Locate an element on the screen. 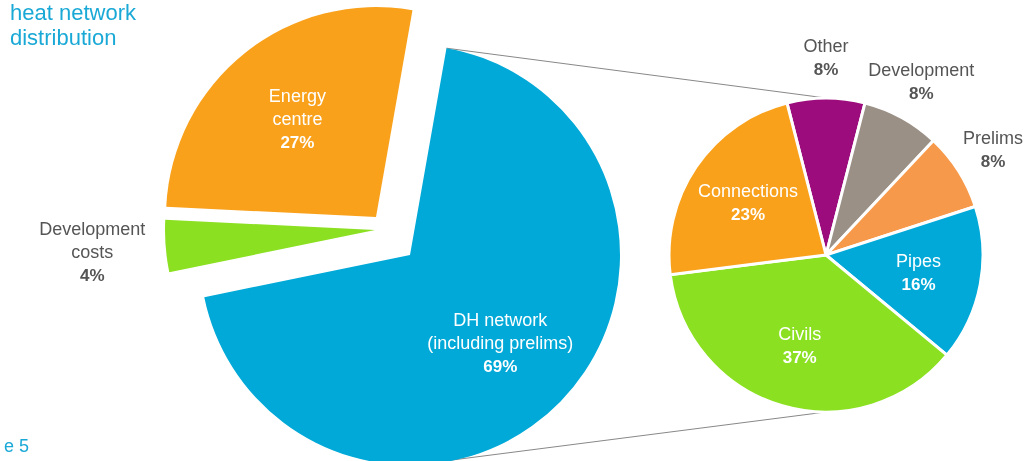  slice-label: Other is located at coordinates (826, 45).